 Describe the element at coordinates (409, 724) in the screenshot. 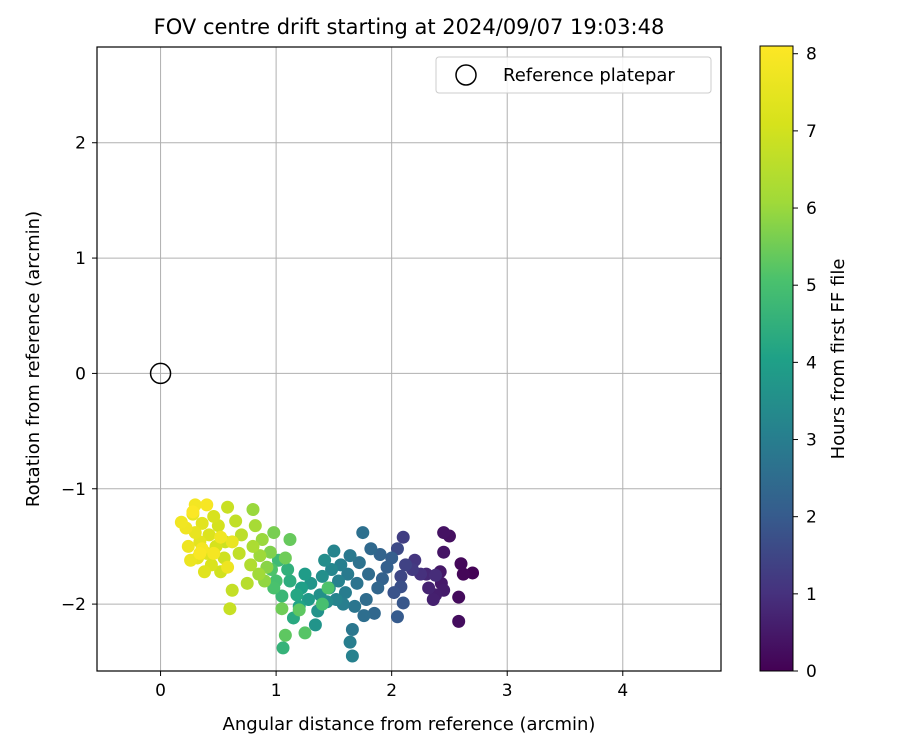

I see `x-axis-label: Angular distance from reference (arcmin)` at that location.